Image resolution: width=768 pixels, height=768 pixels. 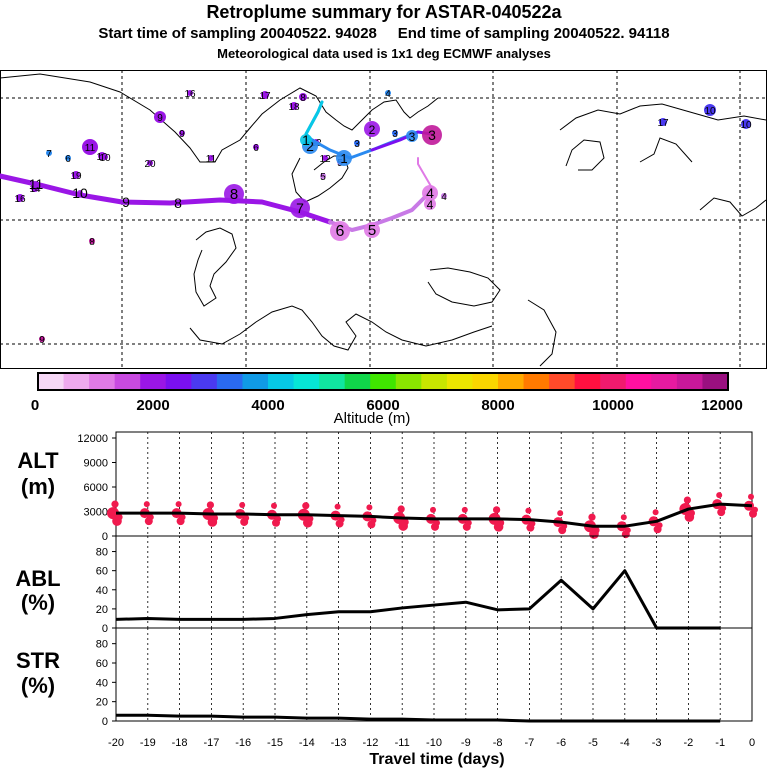 What do you see at coordinates (126, 202) in the screenshot?
I see `map-path-node-label: 9` at bounding box center [126, 202].